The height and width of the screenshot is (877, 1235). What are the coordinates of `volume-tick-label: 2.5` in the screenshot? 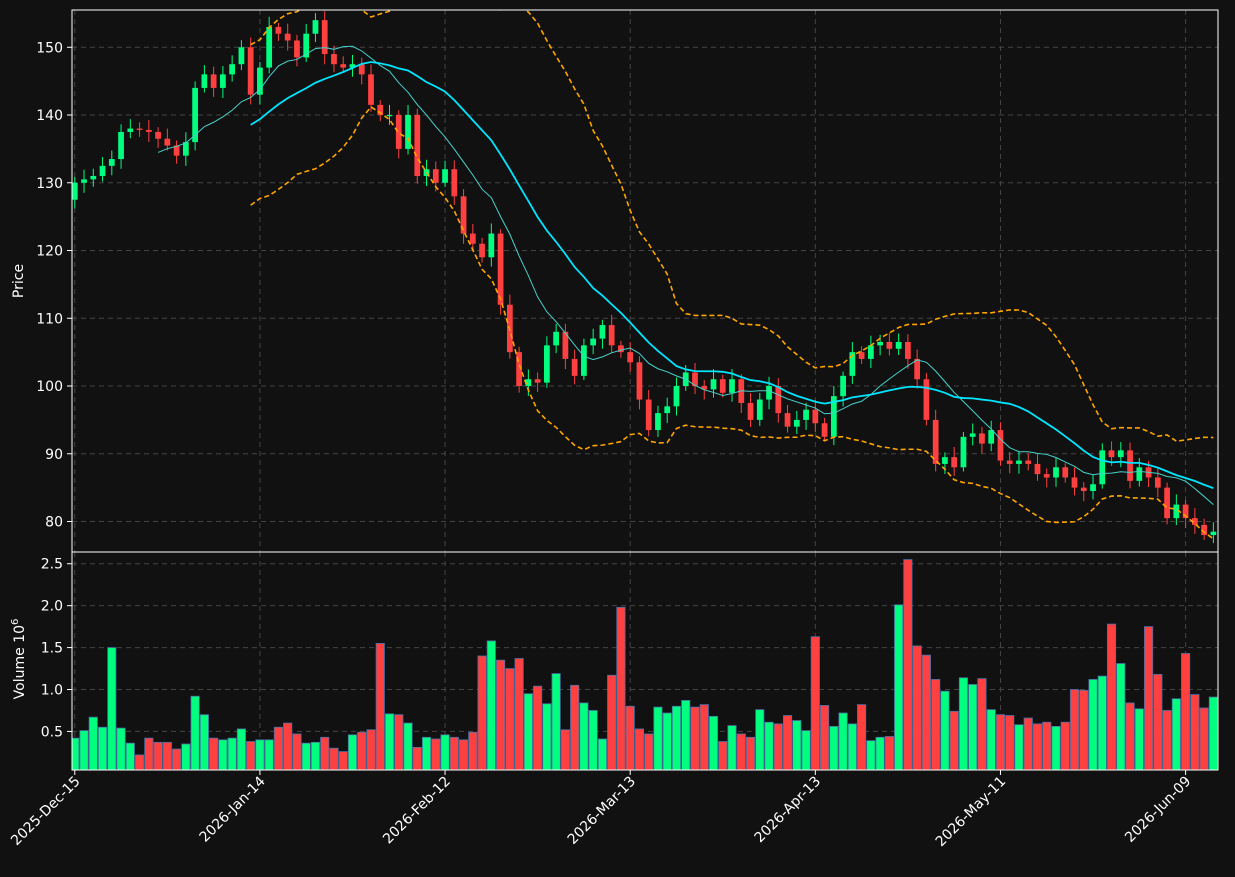 It's located at (52, 565).